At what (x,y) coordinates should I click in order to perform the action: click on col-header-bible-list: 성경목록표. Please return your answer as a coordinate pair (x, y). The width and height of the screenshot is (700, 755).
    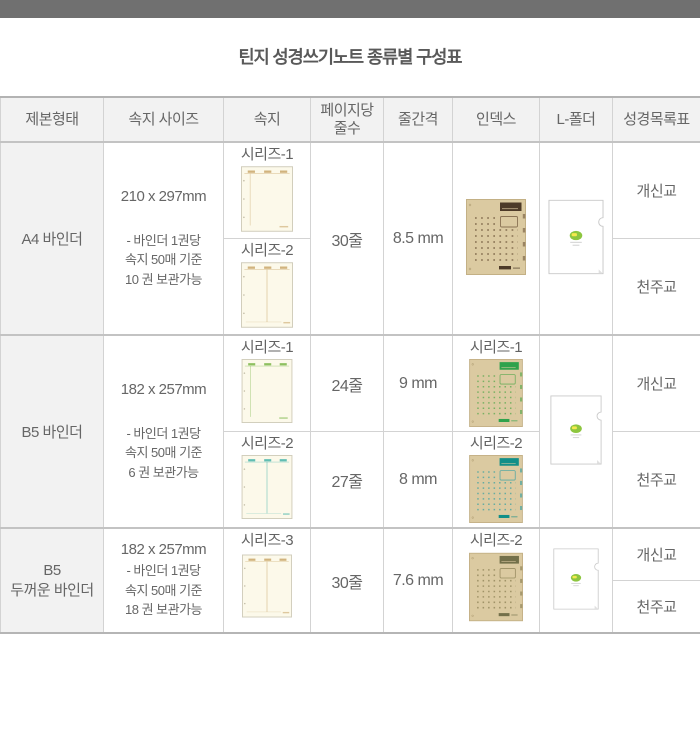
    Looking at the image, I should click on (656, 119).